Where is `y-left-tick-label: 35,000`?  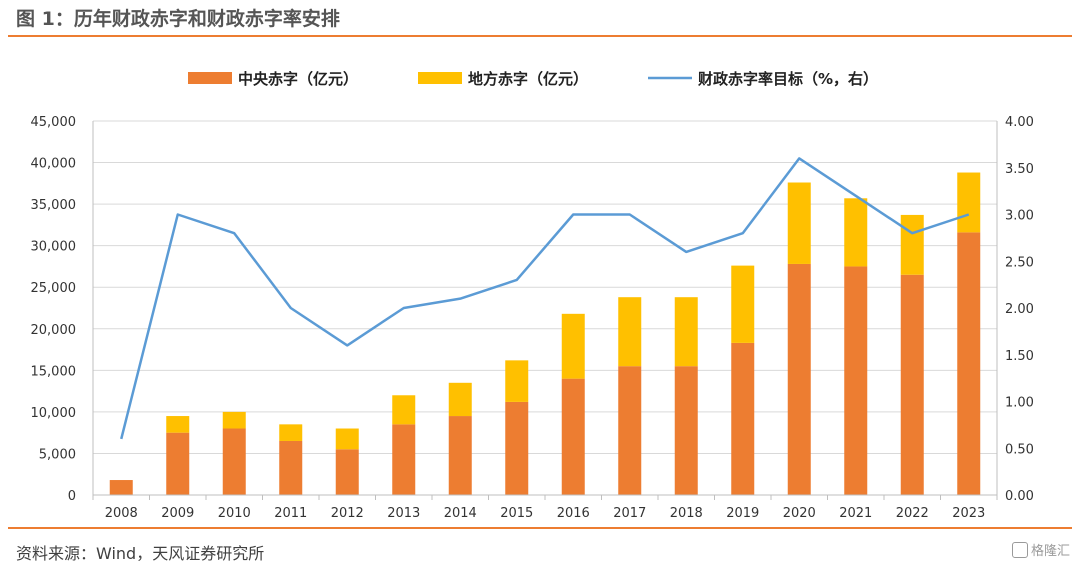 y-left-tick-label: 35,000 is located at coordinates (54, 205).